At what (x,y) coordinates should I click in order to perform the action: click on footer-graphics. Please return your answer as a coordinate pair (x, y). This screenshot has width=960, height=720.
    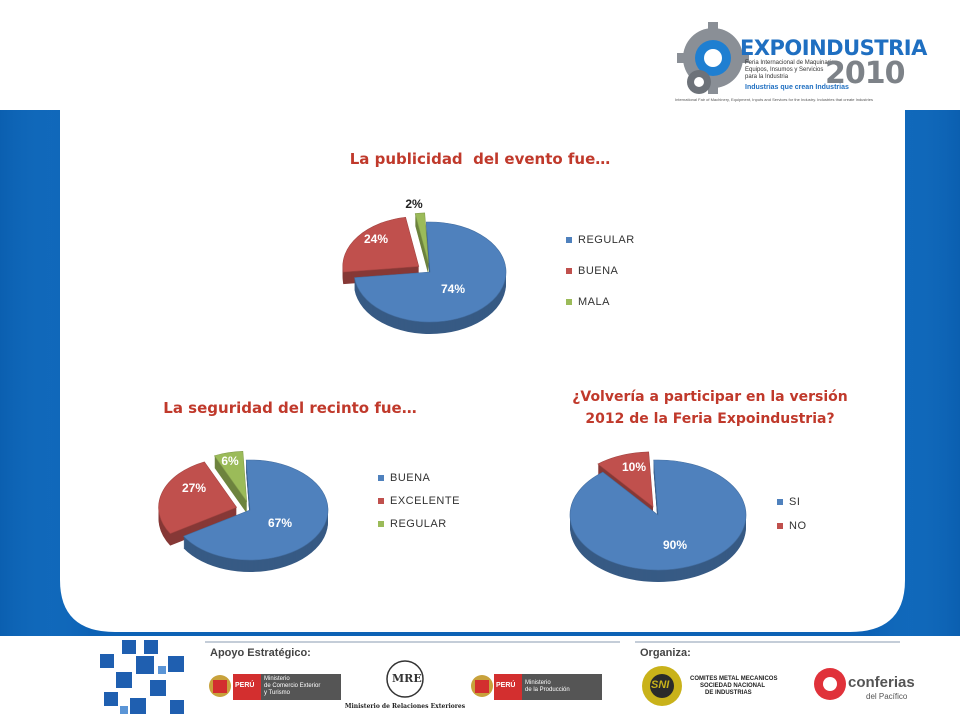
    Looking at the image, I should click on (500, 677).